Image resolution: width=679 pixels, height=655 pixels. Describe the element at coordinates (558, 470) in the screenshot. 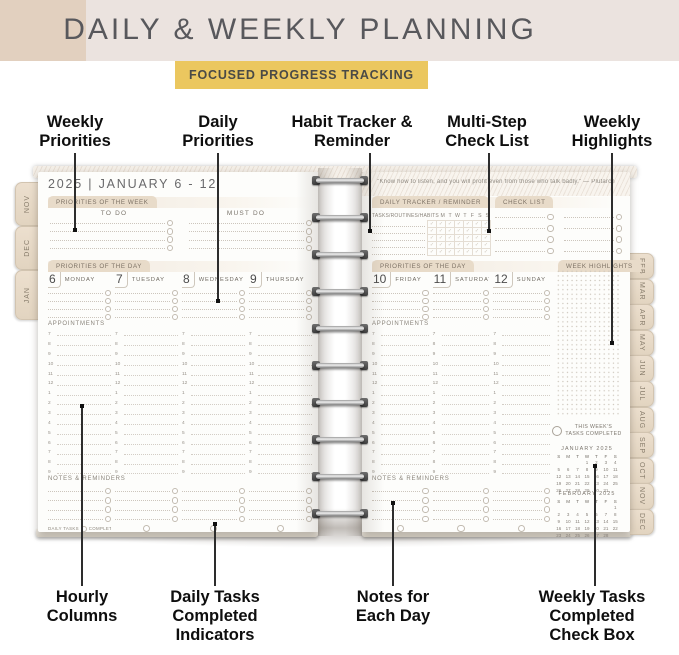

I see `date-cell: 5` at that location.